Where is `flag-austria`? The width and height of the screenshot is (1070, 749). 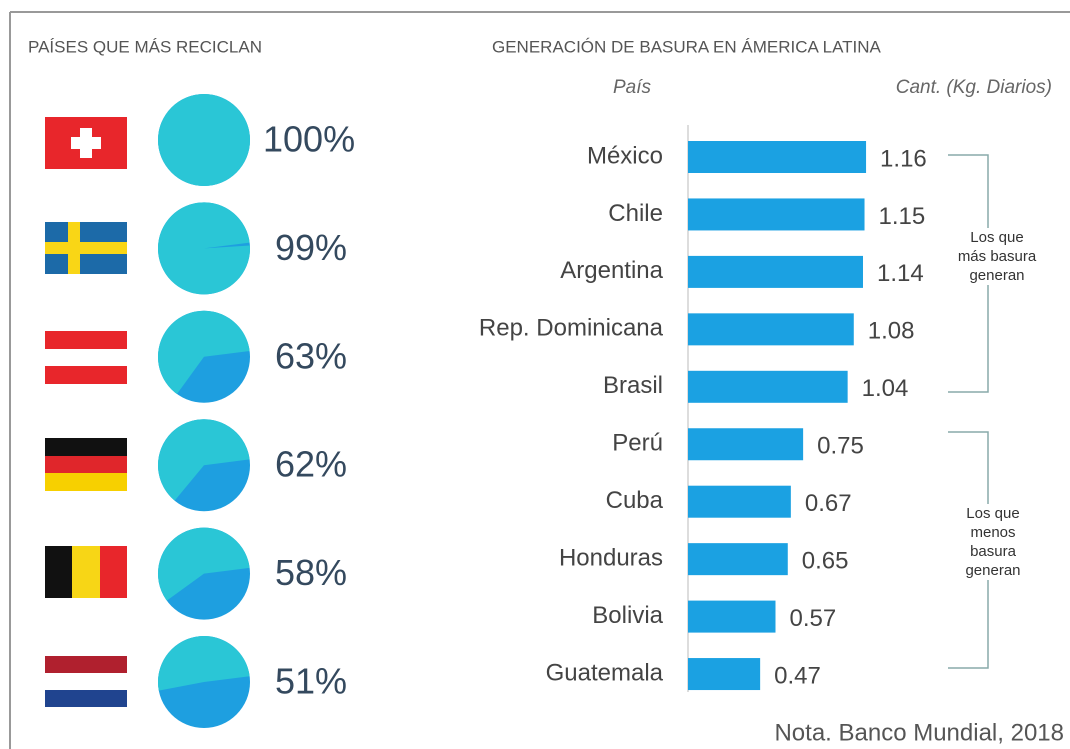
flag-austria is located at coordinates (86, 357).